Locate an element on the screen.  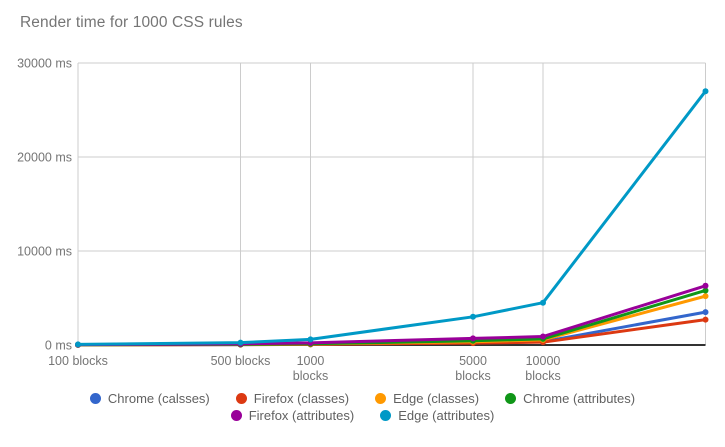
x-axis-tick-label: 5000 is located at coordinates (473, 361).